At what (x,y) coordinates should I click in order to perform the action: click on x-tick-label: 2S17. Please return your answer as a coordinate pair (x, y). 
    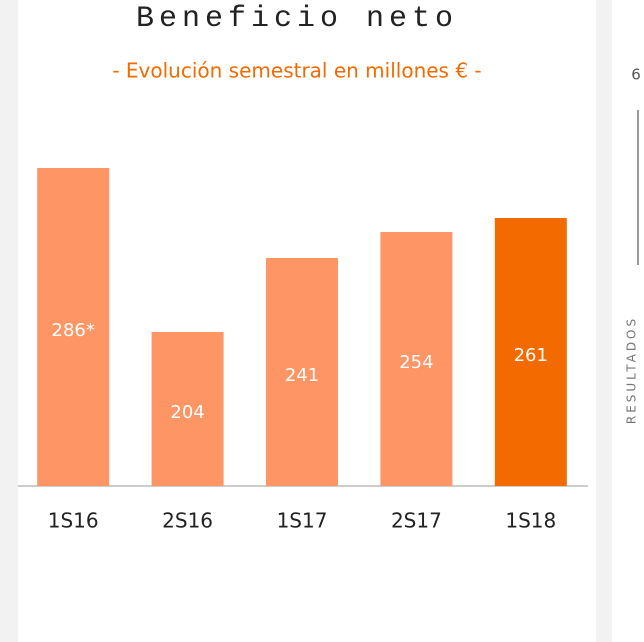
    Looking at the image, I should click on (416, 521).